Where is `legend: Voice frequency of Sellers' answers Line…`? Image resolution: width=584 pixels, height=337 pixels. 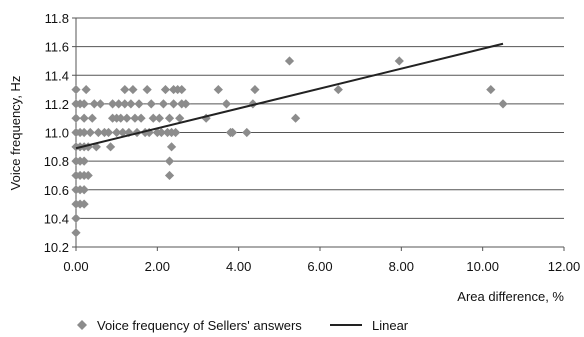 legend: Voice frequency of Sellers' answers Line… is located at coordinates (243, 325).